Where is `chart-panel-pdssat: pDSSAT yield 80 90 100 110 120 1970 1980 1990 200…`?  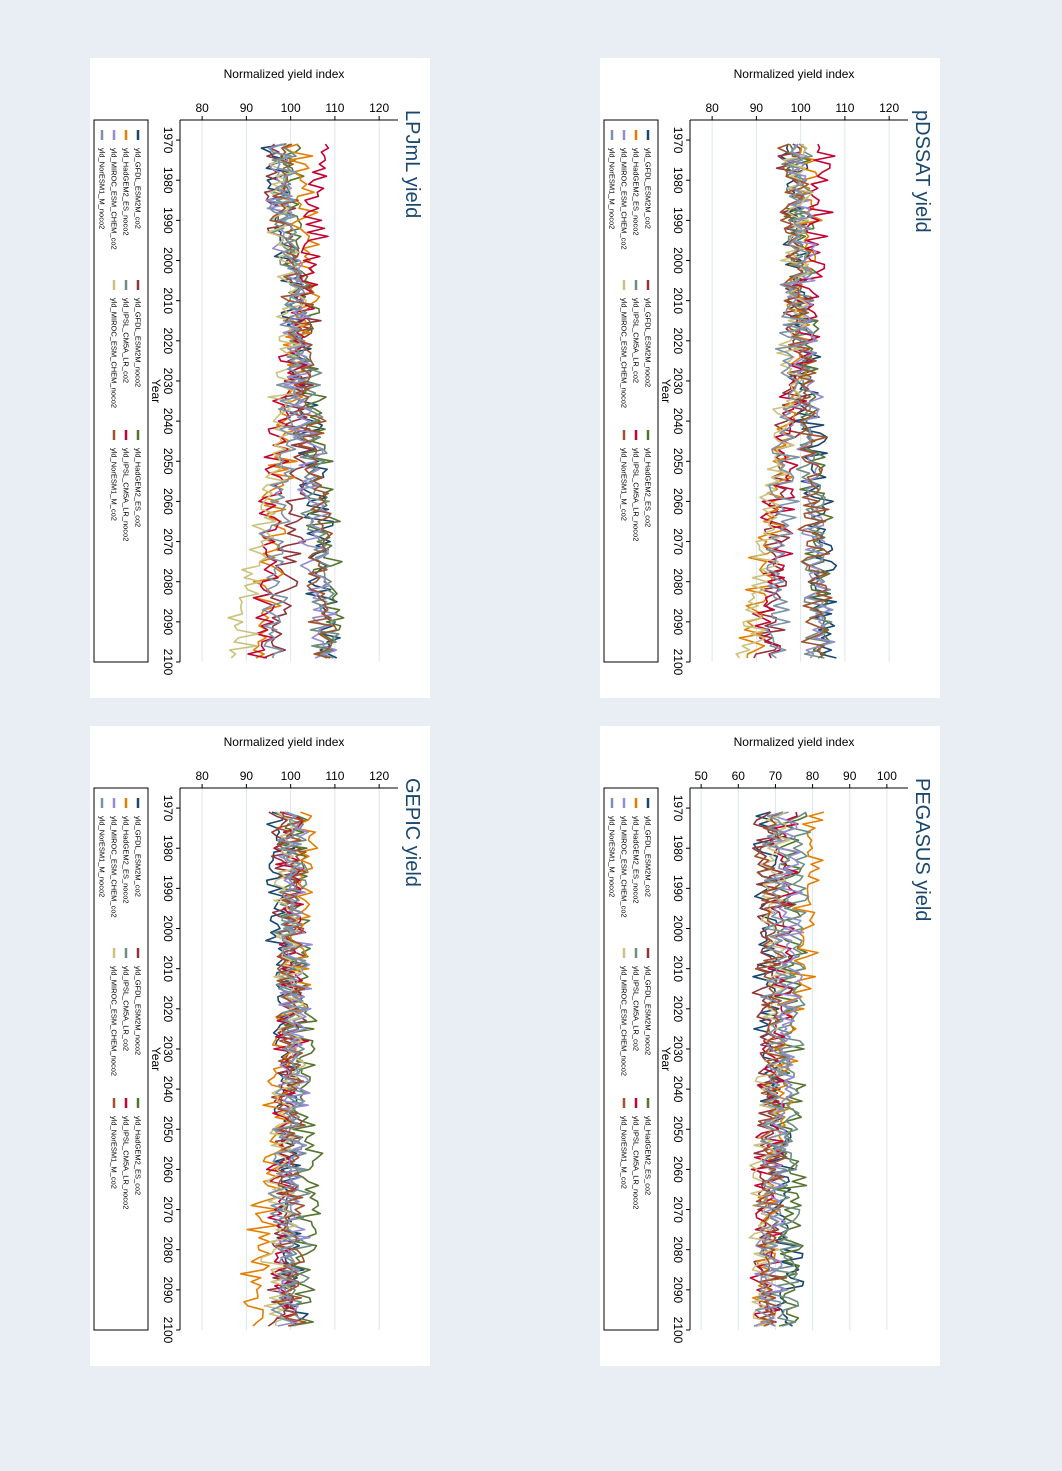
chart-panel-pdssat: pDSSAT yield 80 90 100 110 120 1970 1980 1990 200… is located at coordinates (770, 378).